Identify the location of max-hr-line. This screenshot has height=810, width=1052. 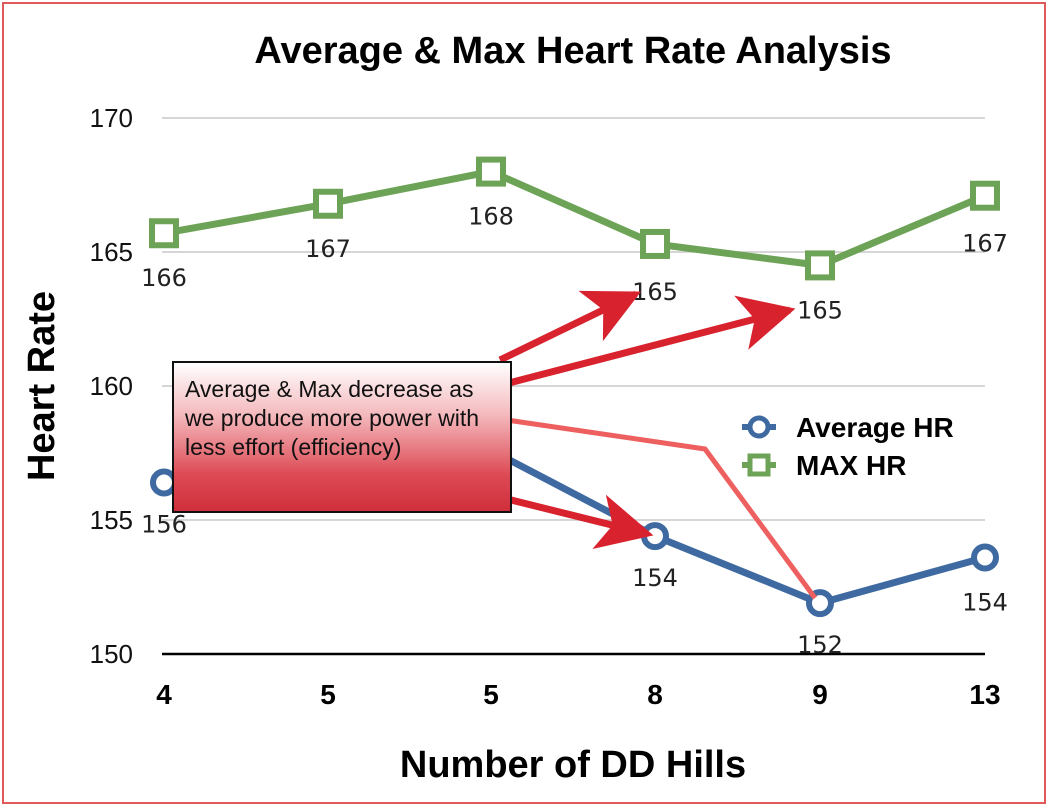
(575, 218).